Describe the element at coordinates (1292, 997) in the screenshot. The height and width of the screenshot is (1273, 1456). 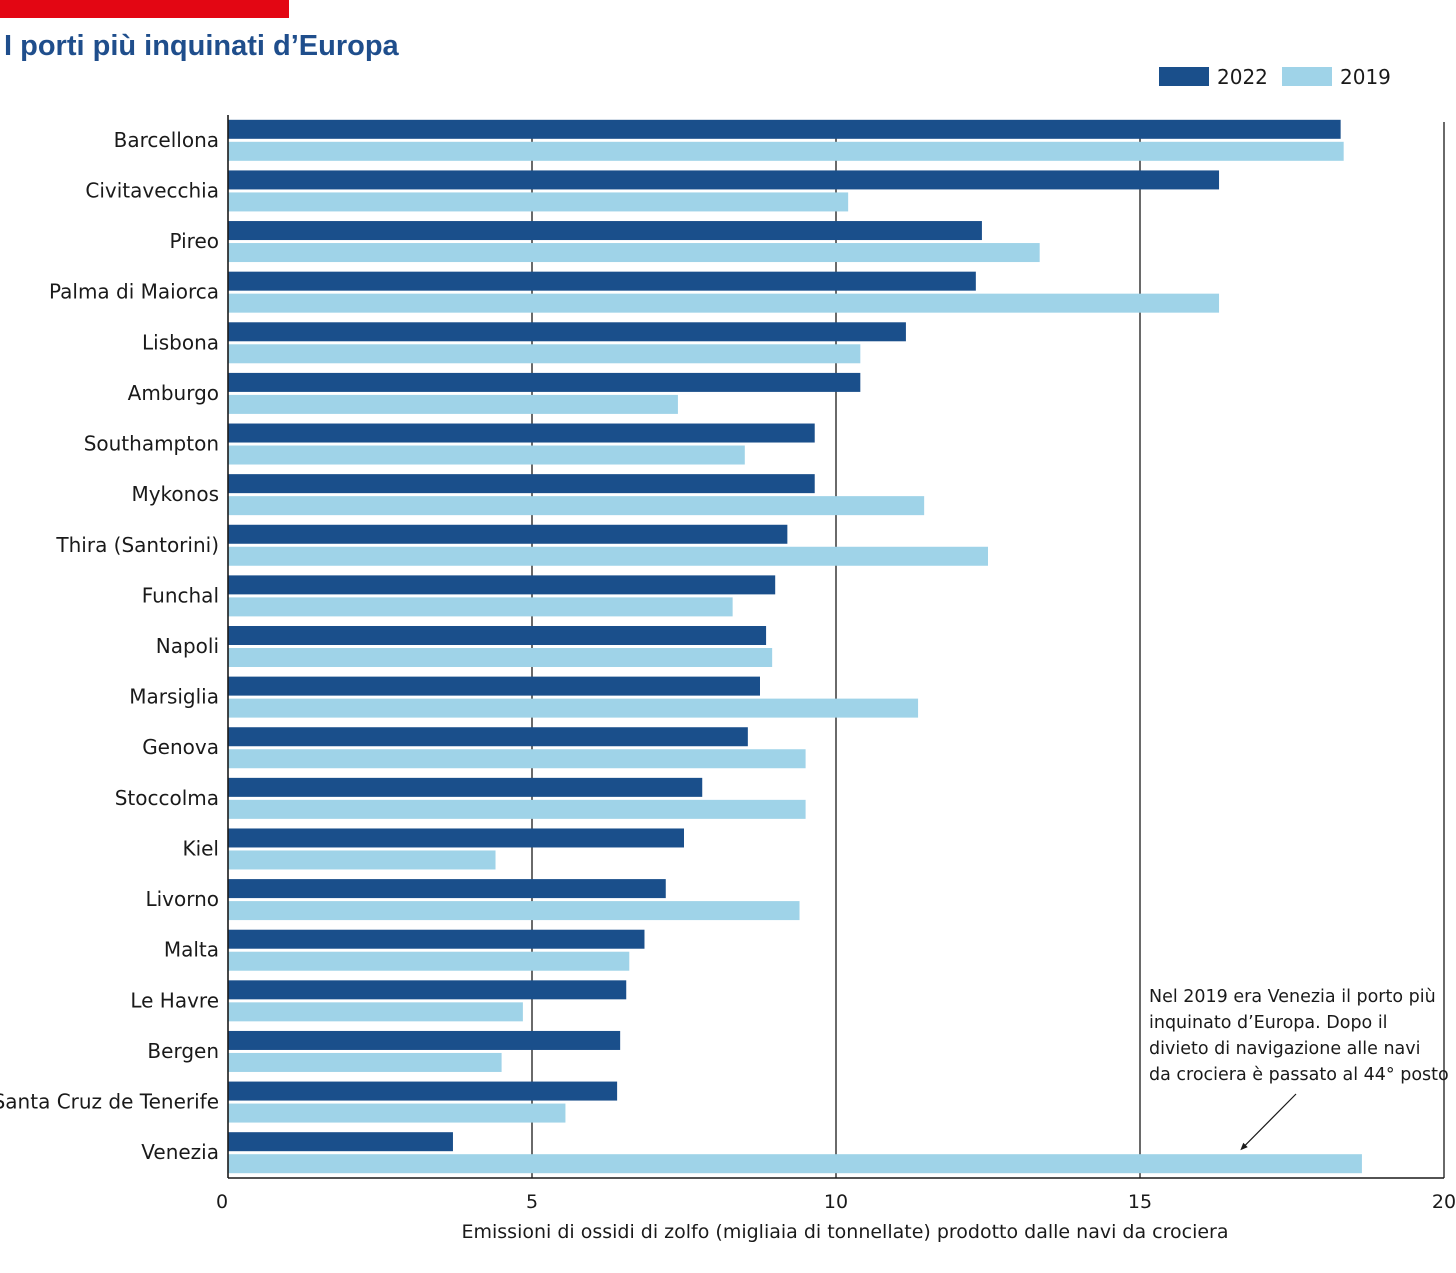
I see `annotation-line: Nel 2019 era Venezia il porto più` at that location.